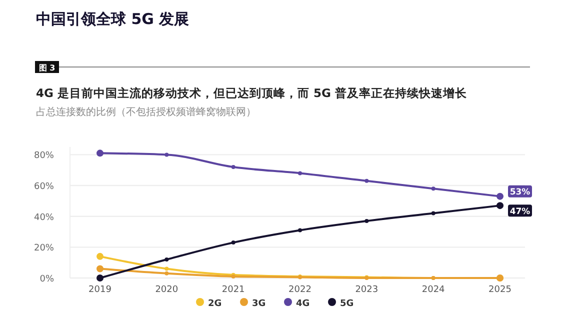  What do you see at coordinates (303, 304) in the screenshot?
I see `legend-label: 4G` at bounding box center [303, 304].